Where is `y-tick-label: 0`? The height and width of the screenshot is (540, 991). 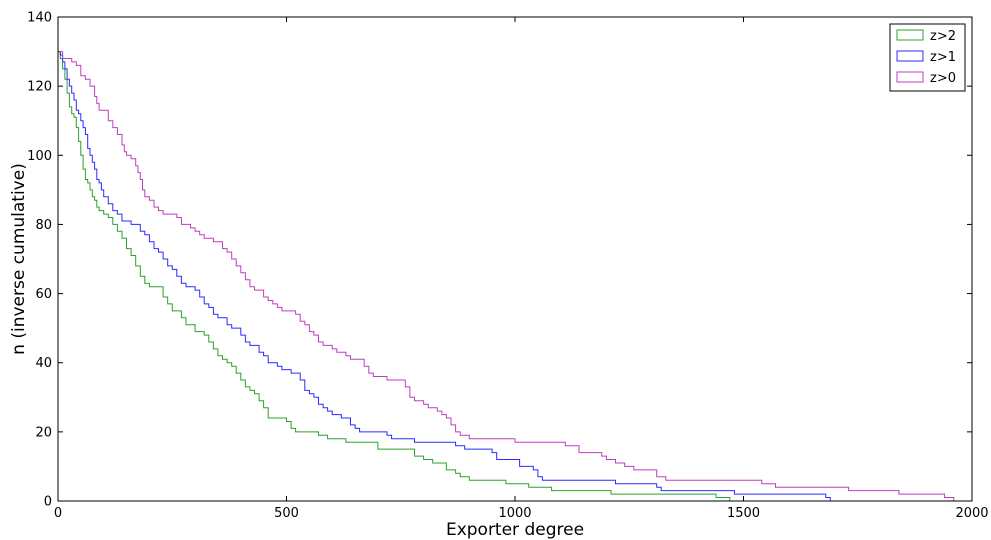 y-tick-label: 0 is located at coordinates (48, 502).